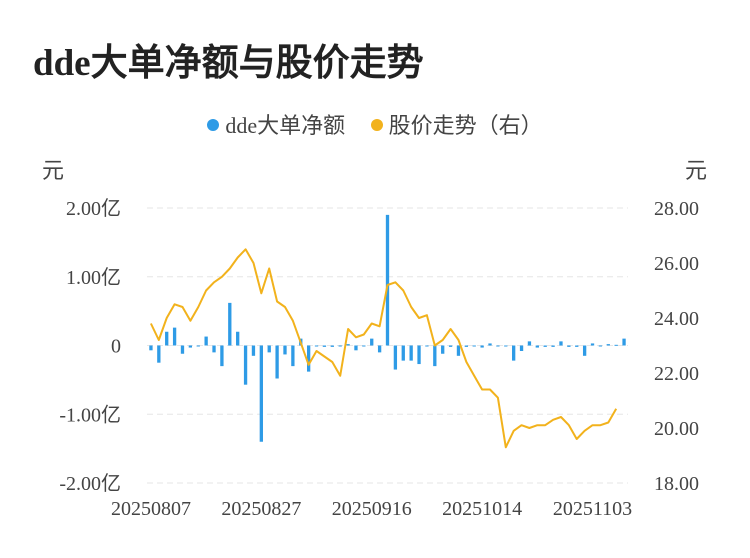 This screenshot has width=750, height=558. Describe the element at coordinates (90, 483) in the screenshot. I see `left-tick-label: -2.00亿` at that location.